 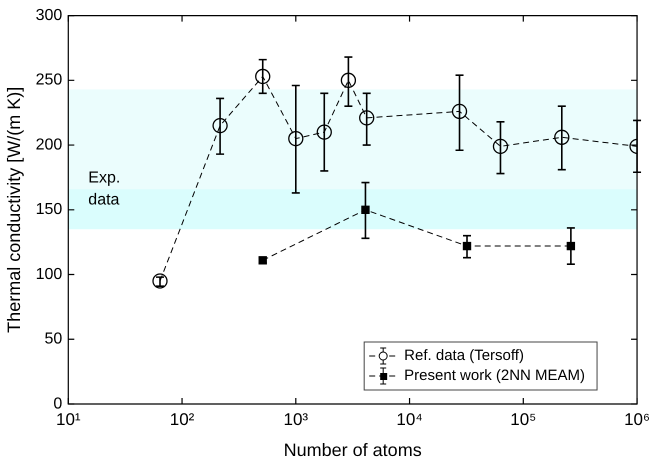 I want to click on y-tick-label: 200, so click(x=49, y=145).